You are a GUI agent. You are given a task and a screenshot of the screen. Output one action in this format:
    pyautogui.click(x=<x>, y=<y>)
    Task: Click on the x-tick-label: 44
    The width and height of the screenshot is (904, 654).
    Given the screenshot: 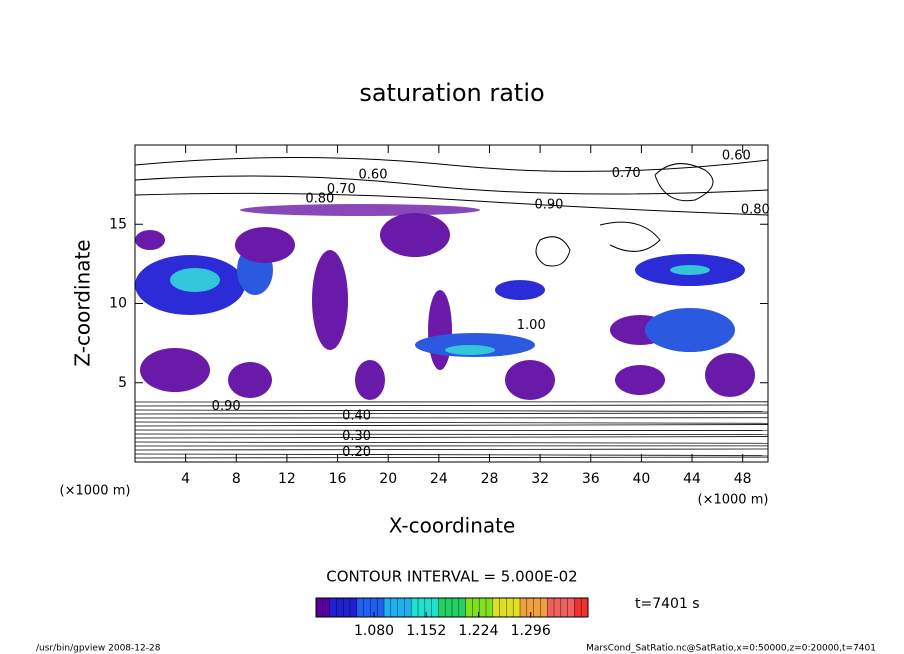 What is the action you would take?
    pyautogui.click(x=692, y=479)
    